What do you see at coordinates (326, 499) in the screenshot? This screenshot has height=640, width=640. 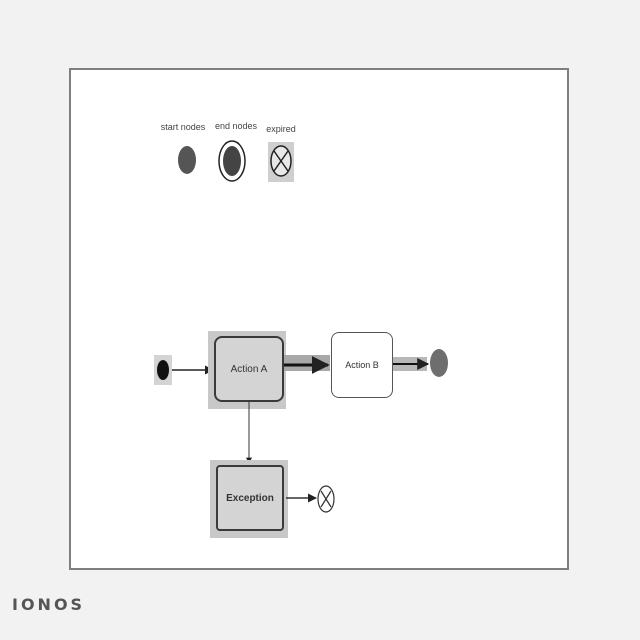 I see `expired-node-cross-b` at bounding box center [326, 499].